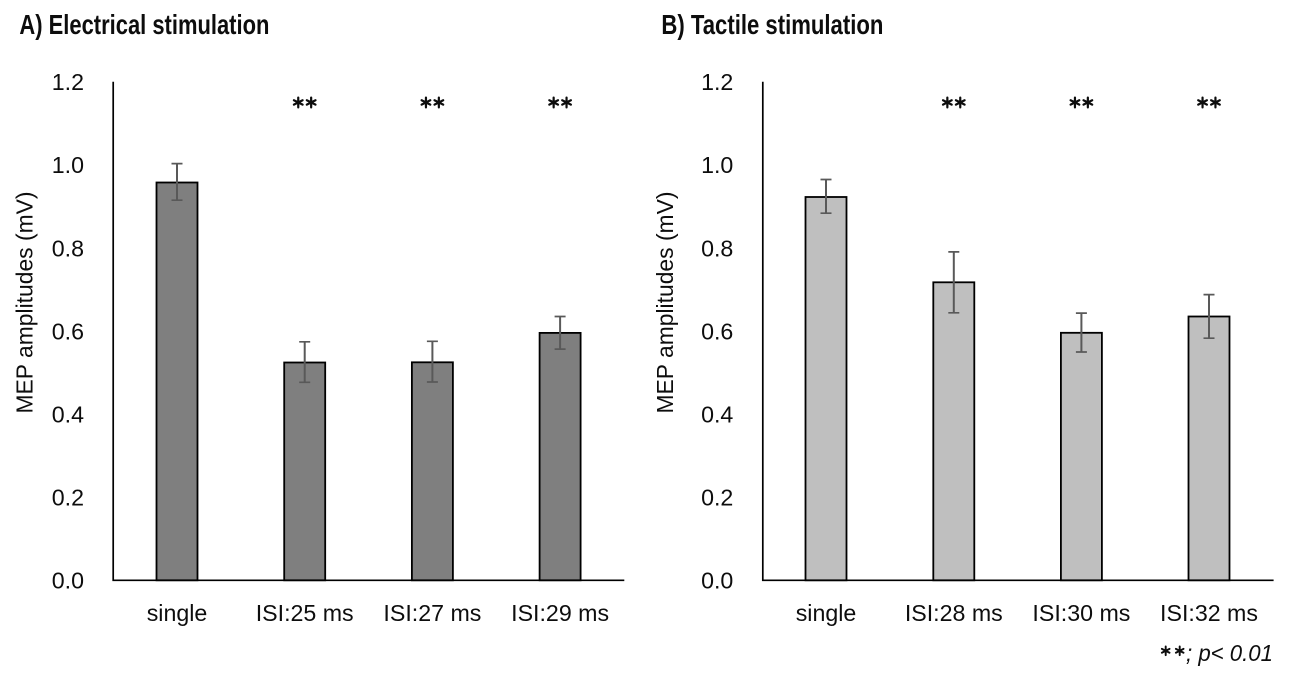 The image size is (1299, 681). What do you see at coordinates (1081, 613) in the screenshot?
I see `svg-text: ISI:30 ms` at bounding box center [1081, 613].